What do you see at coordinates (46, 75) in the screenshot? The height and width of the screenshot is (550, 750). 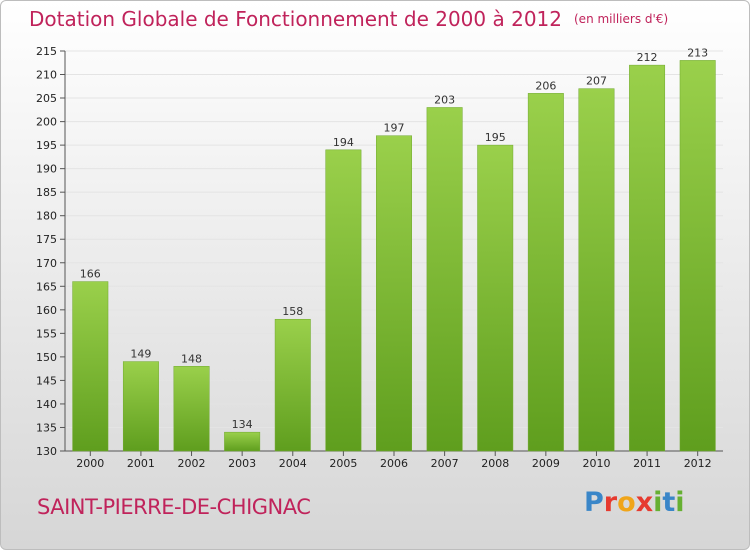 I see `y-tick-label: 210` at bounding box center [46, 75].